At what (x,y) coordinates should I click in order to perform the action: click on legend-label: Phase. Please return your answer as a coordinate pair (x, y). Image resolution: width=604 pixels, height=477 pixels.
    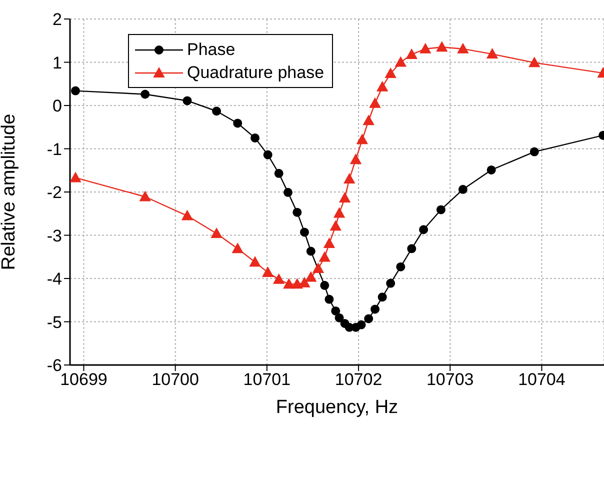
    Looking at the image, I should click on (211, 50).